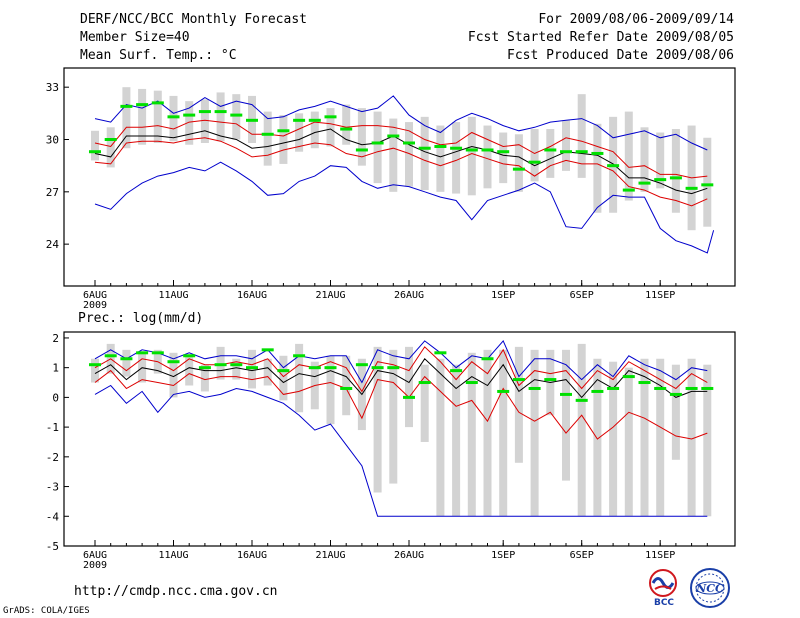  What do you see at coordinates (176, 591) in the screenshot?
I see `source-url: http://cmdp.ncc.cma.gov.cn` at bounding box center [176, 591].